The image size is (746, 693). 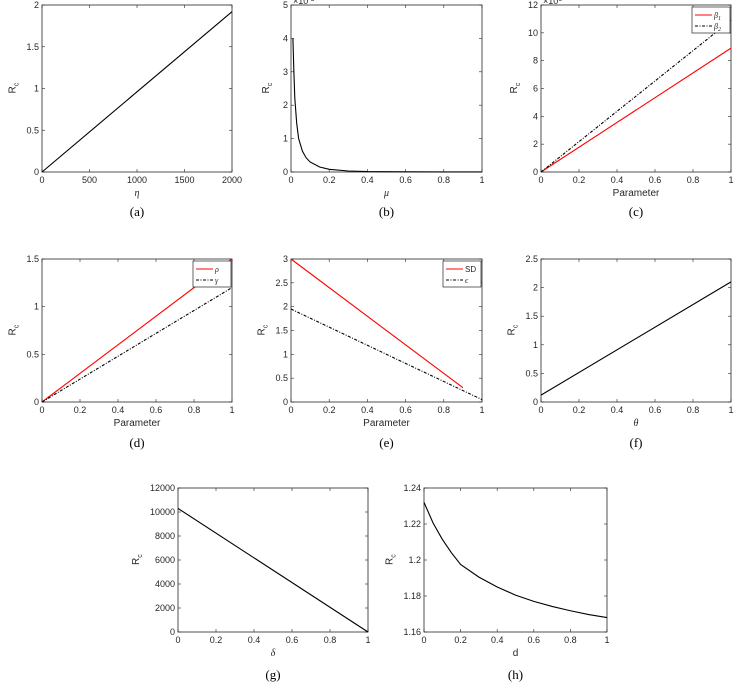 I want to click on y-tick-label: 5, so click(x=285, y=5).